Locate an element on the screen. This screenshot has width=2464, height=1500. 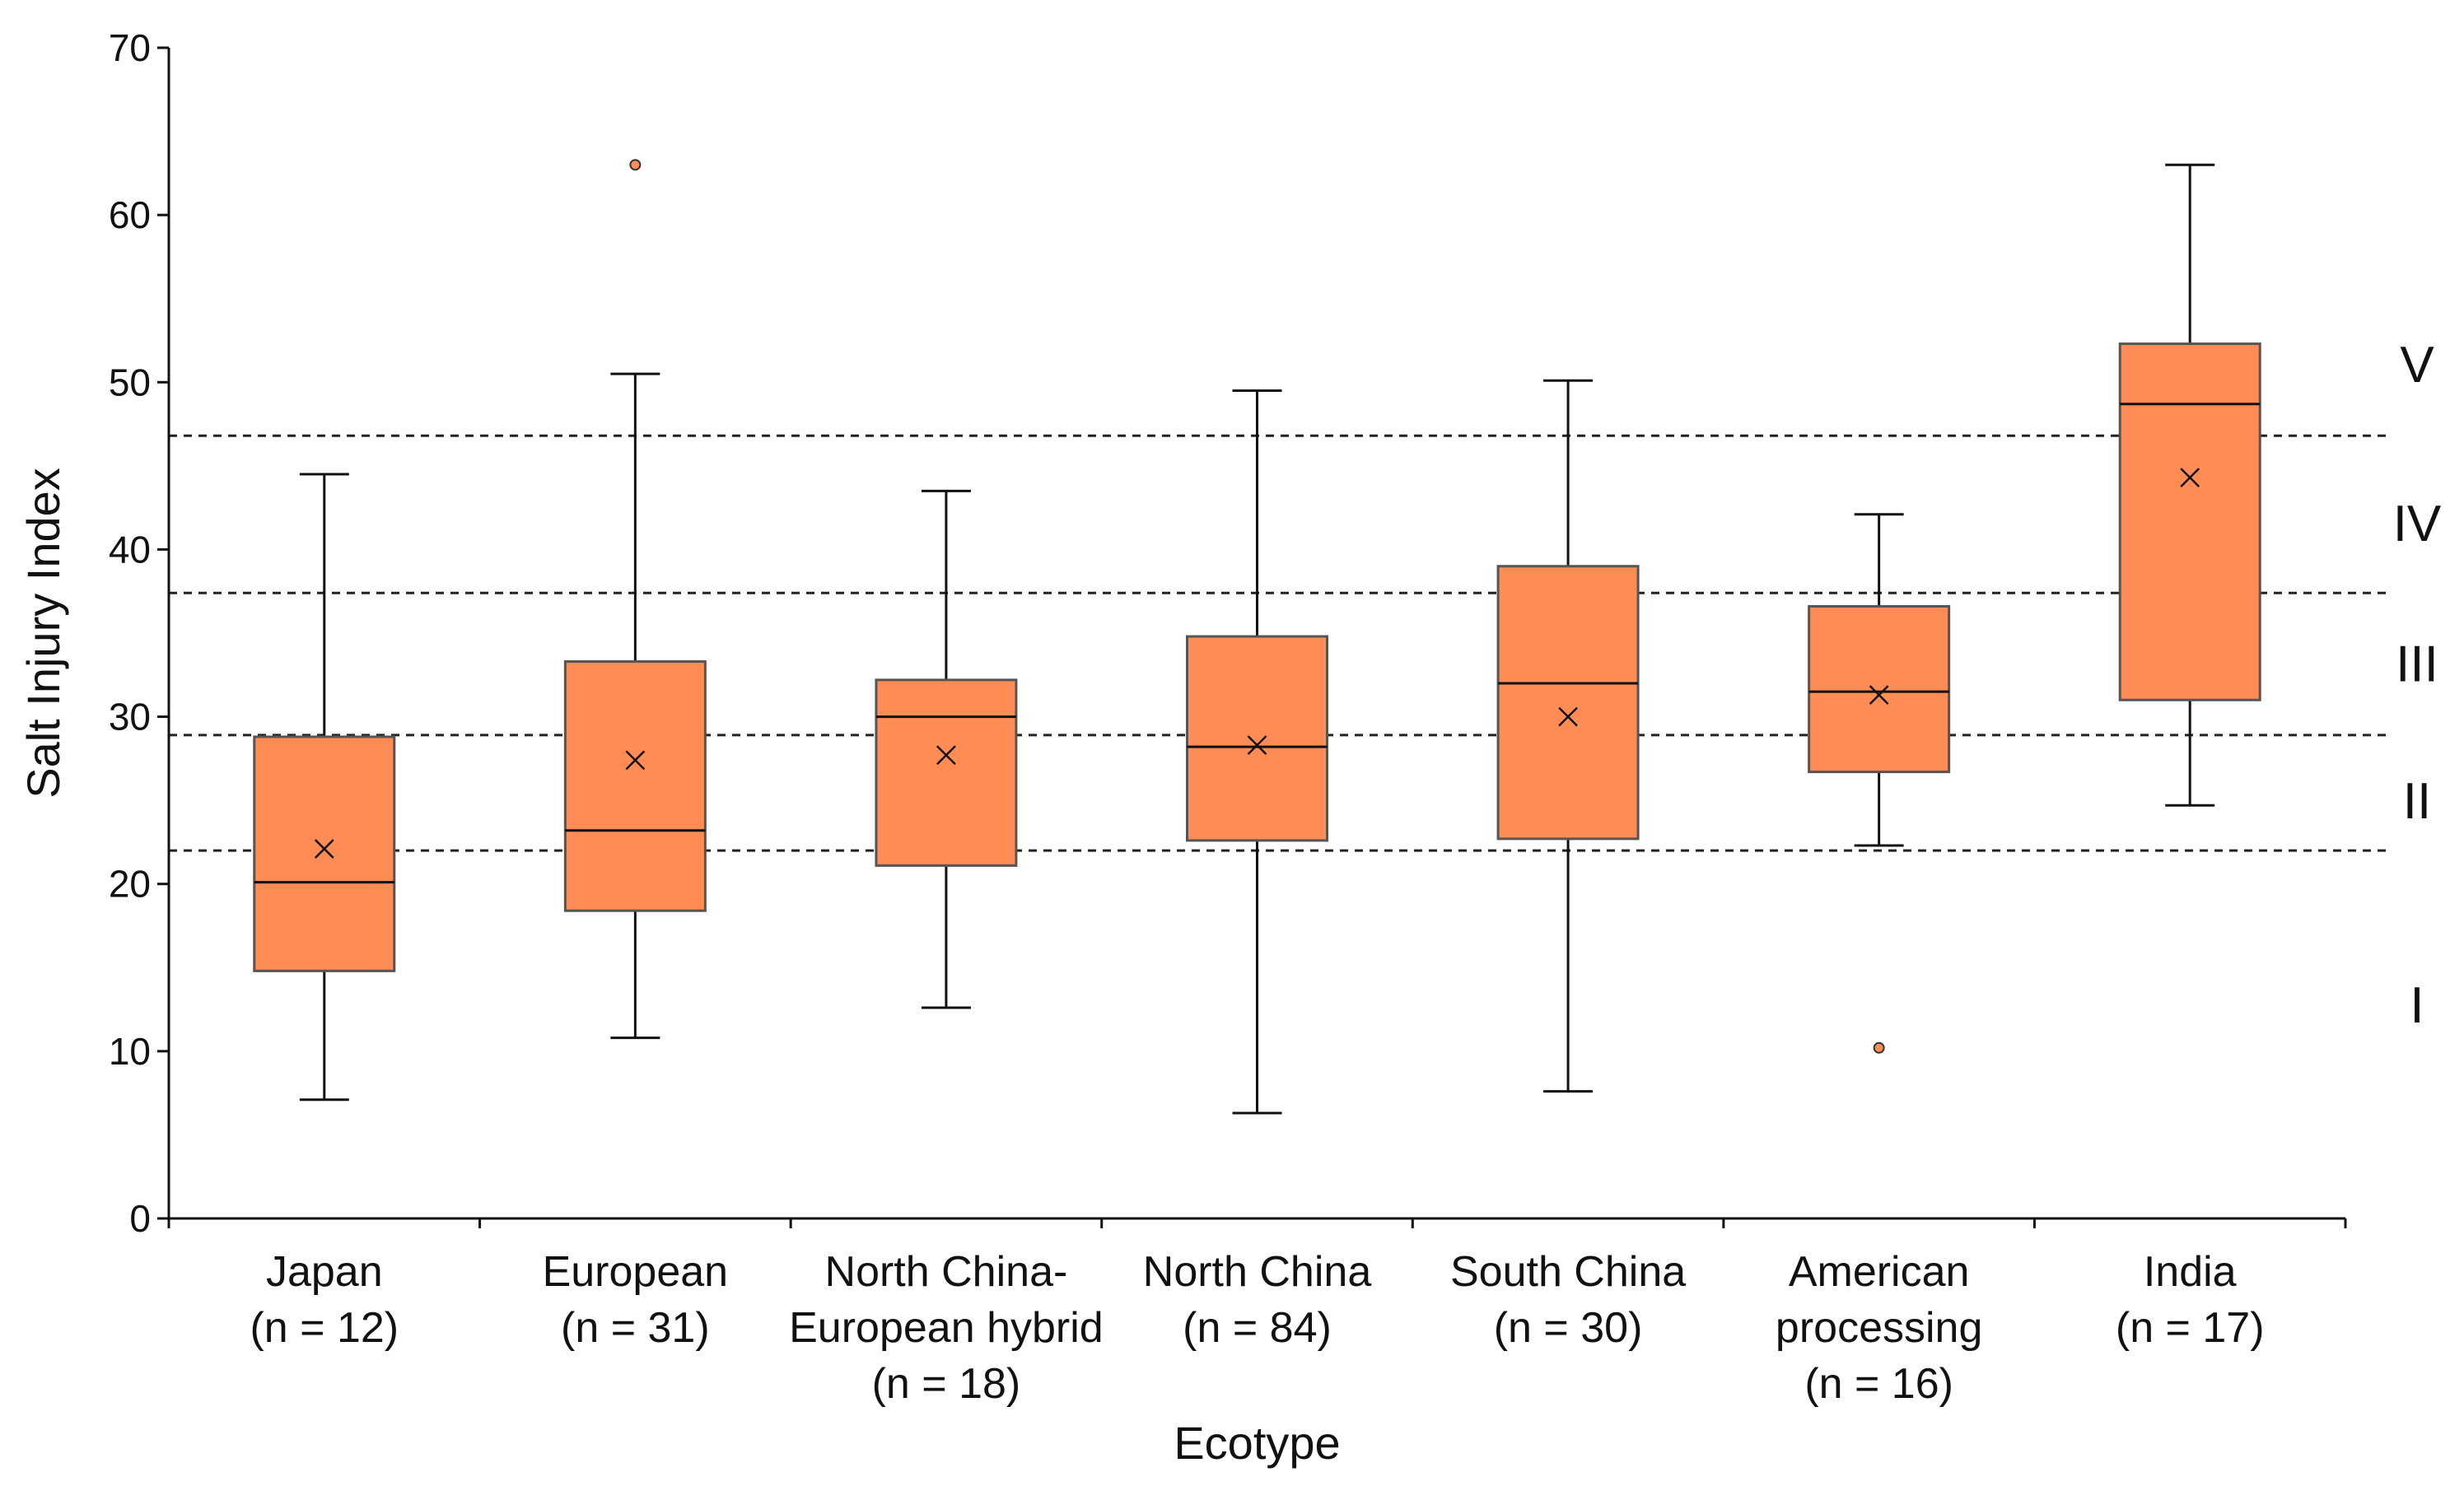
x-category-label: India (n = 17) is located at coordinates (2190, 1300).